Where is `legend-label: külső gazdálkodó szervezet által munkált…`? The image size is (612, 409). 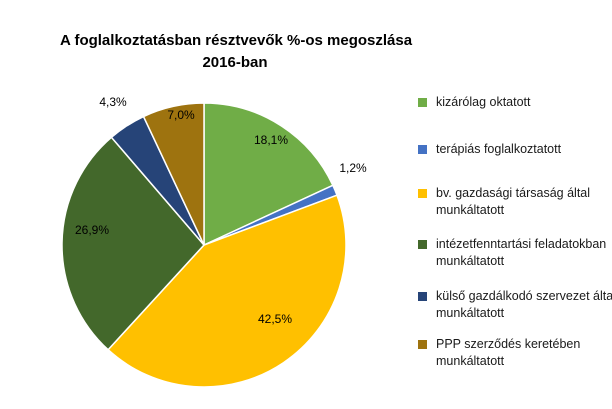
legend-label: külső gazdálkodó szervezet által munkált… is located at coordinates (524, 304).